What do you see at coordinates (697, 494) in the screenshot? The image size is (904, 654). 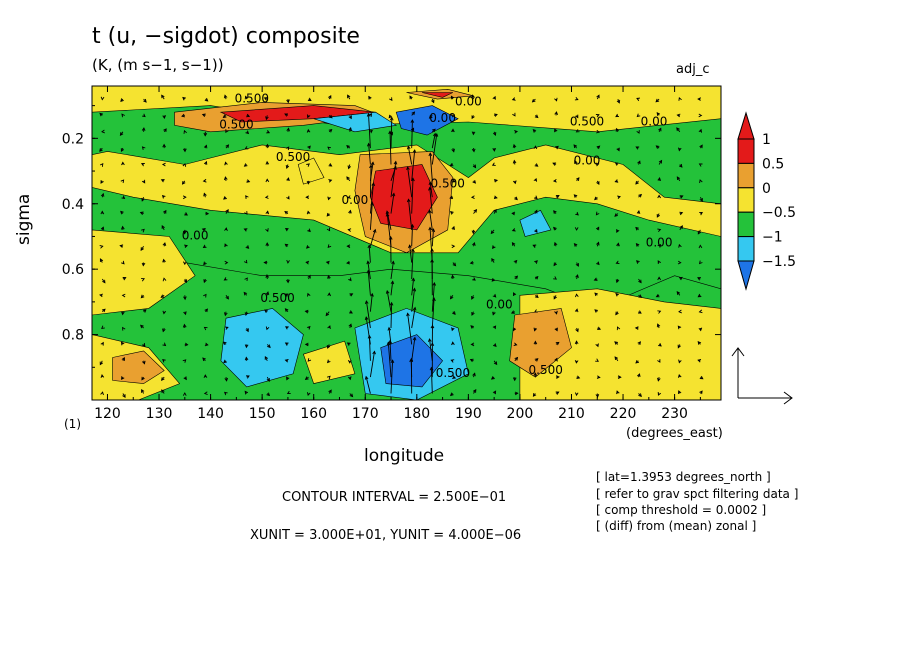 I see `note-filtering: [ refer to grav spct filtering data ]` at bounding box center [697, 494].